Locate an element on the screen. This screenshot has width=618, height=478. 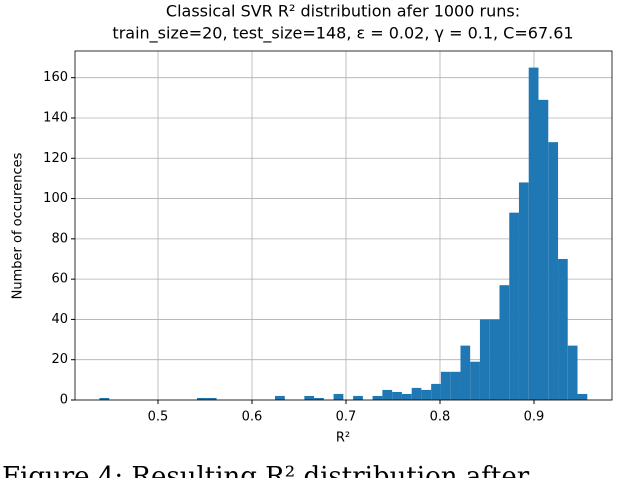
y-tick-label: 160 is located at coordinates (55, 77).